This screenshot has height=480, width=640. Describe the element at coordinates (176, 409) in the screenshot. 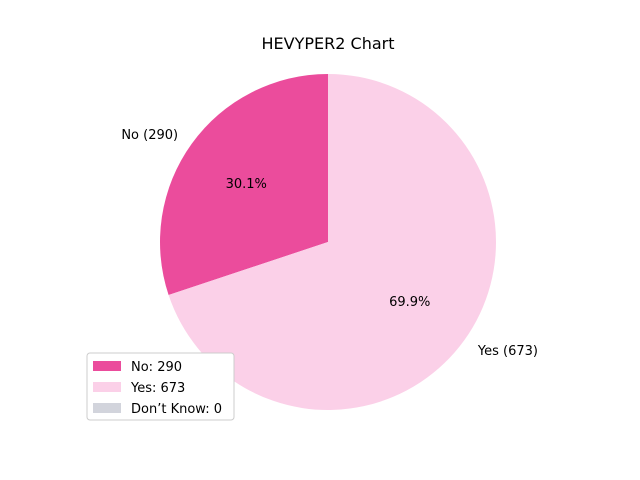

I see `legend-entry-label: Don’t Know: 0` at that location.